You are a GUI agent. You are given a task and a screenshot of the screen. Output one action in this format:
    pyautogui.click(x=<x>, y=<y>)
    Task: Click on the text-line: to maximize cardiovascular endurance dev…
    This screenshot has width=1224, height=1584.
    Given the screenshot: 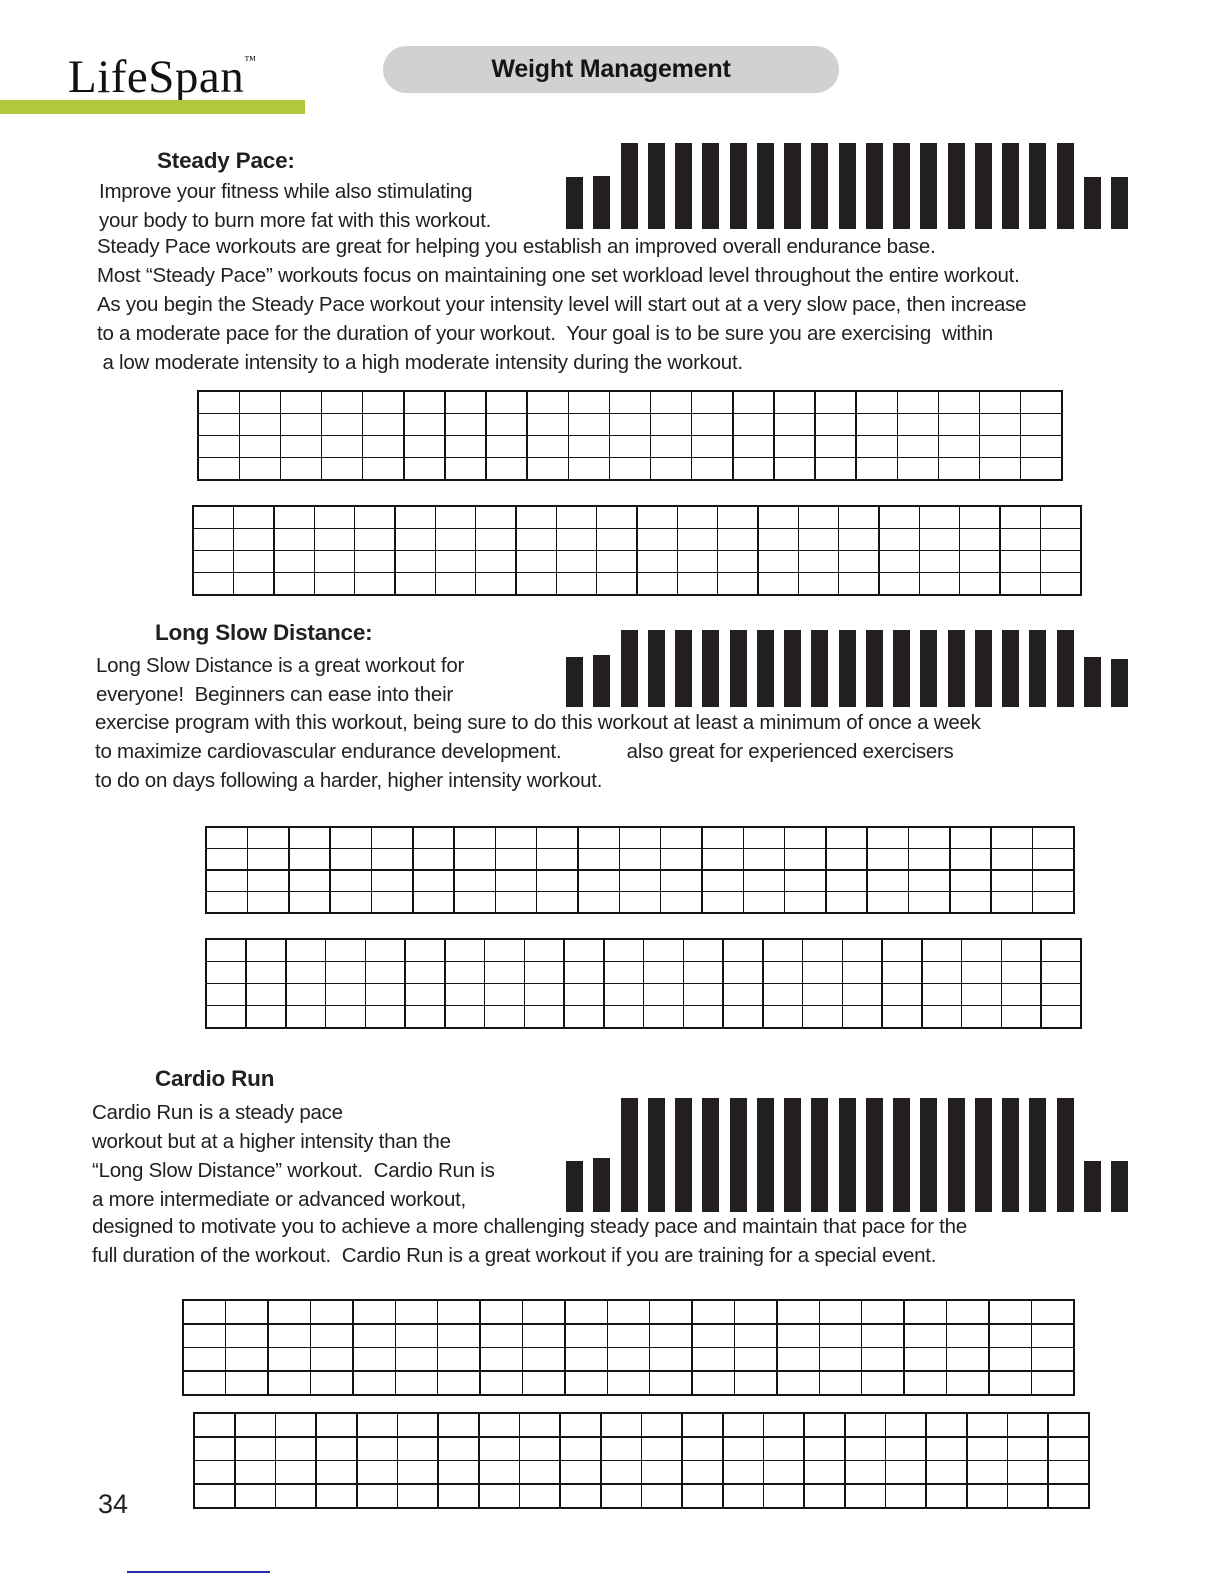 What is the action you would take?
    pyautogui.click(x=524, y=751)
    